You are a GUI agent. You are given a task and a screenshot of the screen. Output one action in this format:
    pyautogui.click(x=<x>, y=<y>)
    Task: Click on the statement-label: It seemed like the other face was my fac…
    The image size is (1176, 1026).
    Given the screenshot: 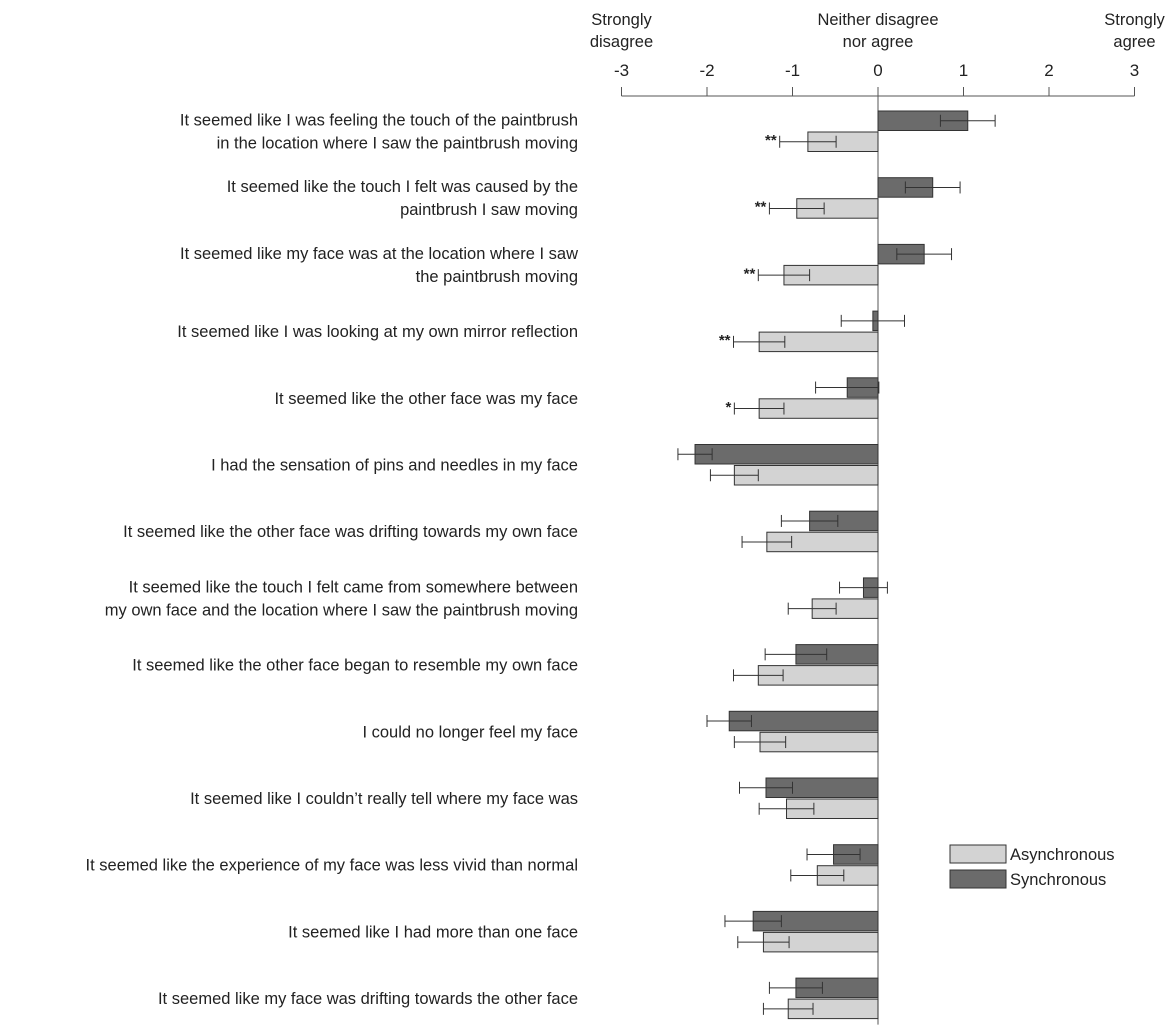 What is the action you would take?
    pyautogui.click(x=426, y=399)
    